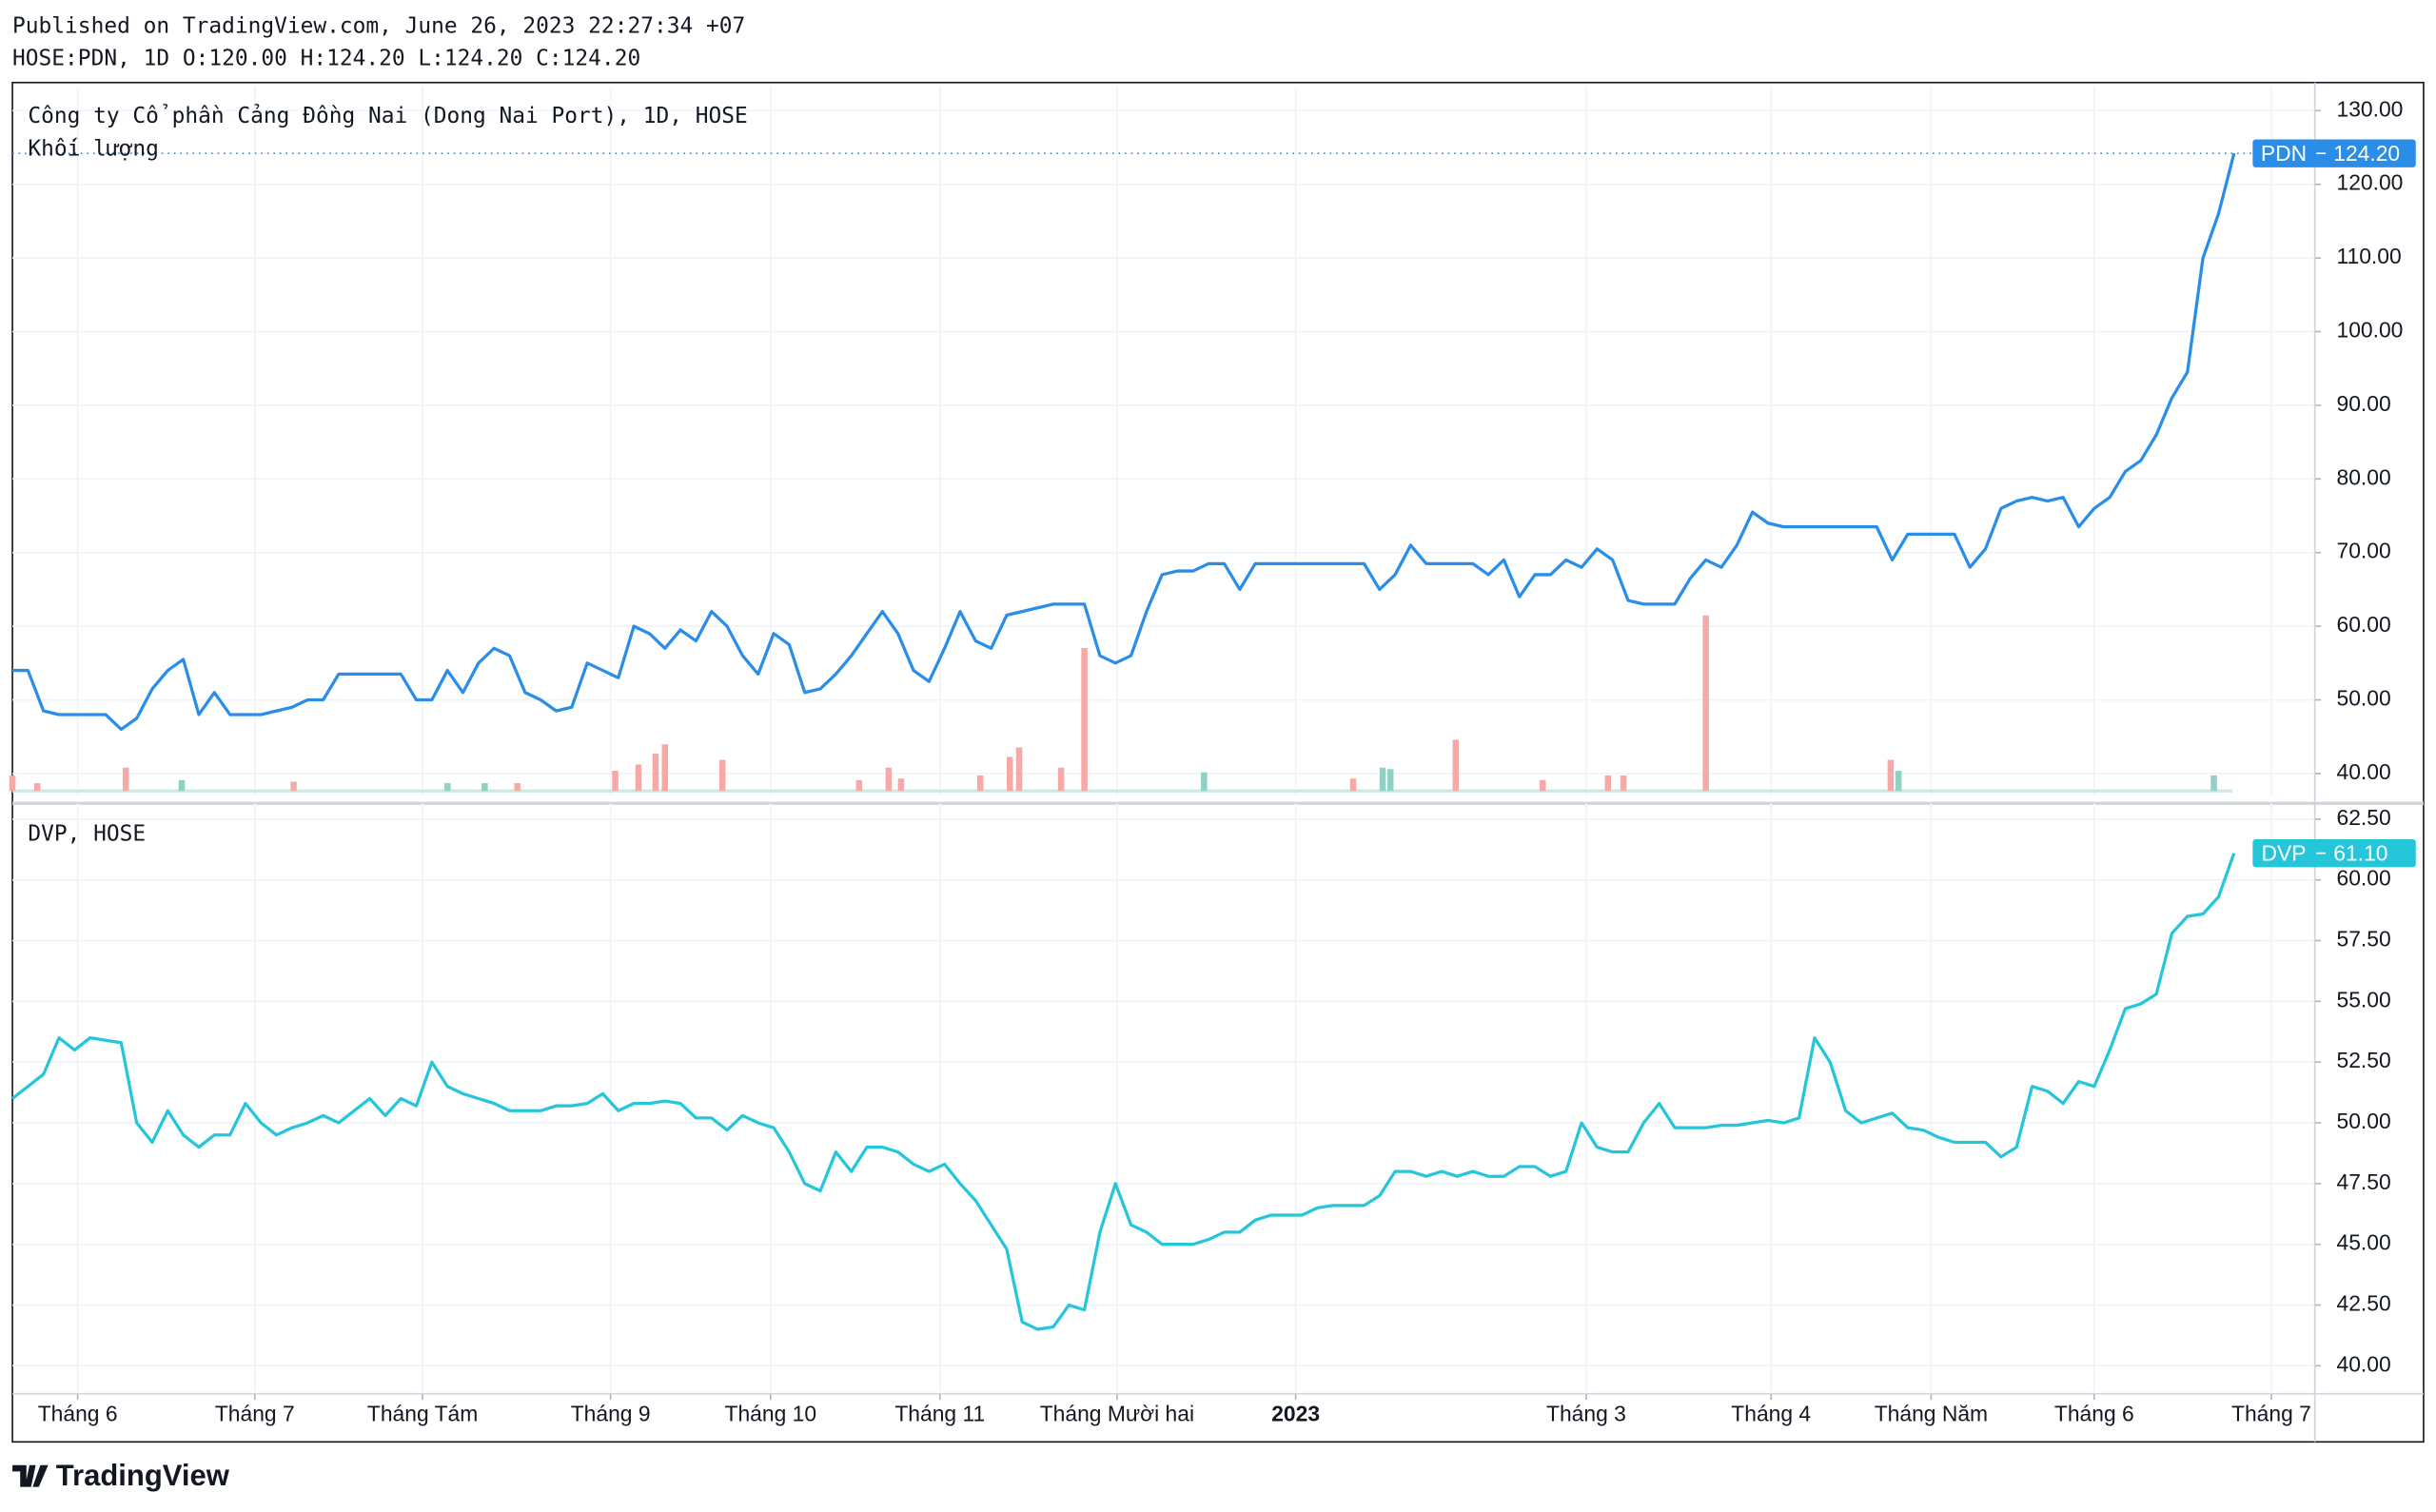 The image size is (2436, 1512). What do you see at coordinates (611, 1414) in the screenshot?
I see `x-tick-label: Tháng 9` at bounding box center [611, 1414].